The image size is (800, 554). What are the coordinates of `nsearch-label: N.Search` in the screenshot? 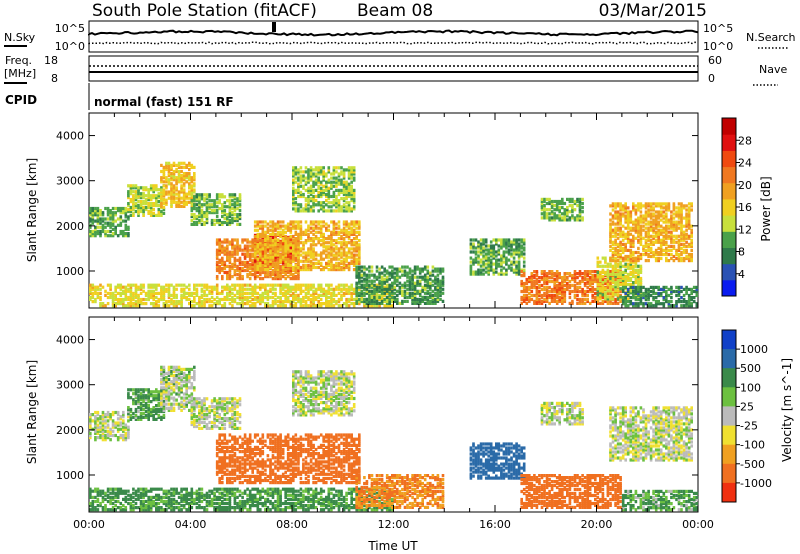 It's located at (771, 37).